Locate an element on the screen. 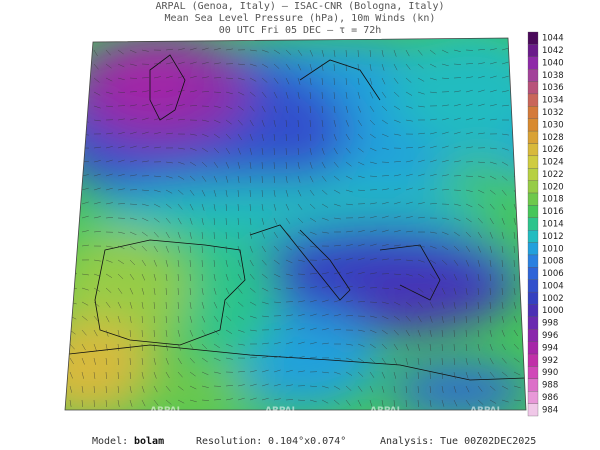  colorbar-label: 998 is located at coordinates (550, 324).